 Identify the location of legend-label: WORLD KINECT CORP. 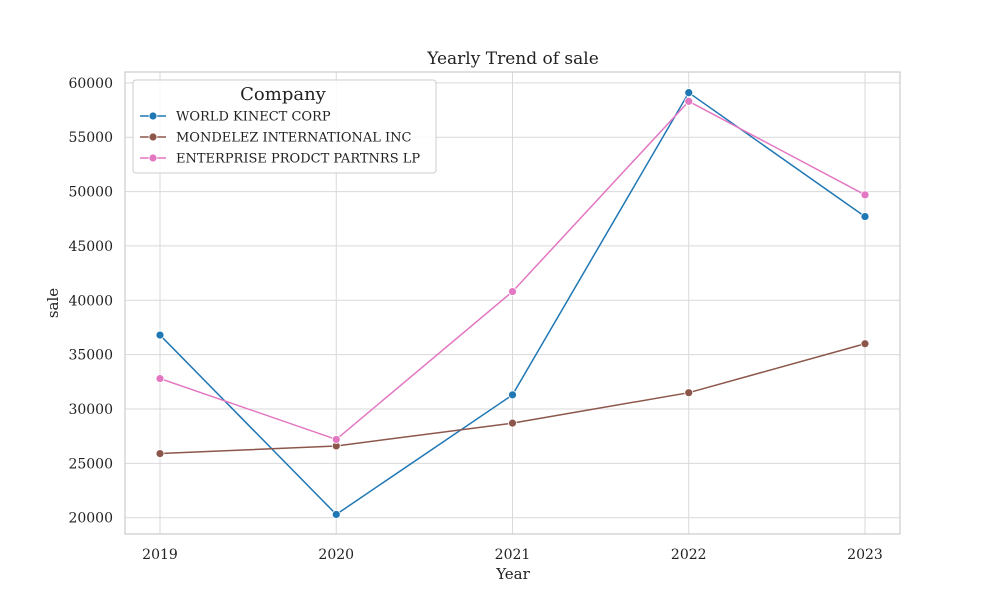
(253, 117).